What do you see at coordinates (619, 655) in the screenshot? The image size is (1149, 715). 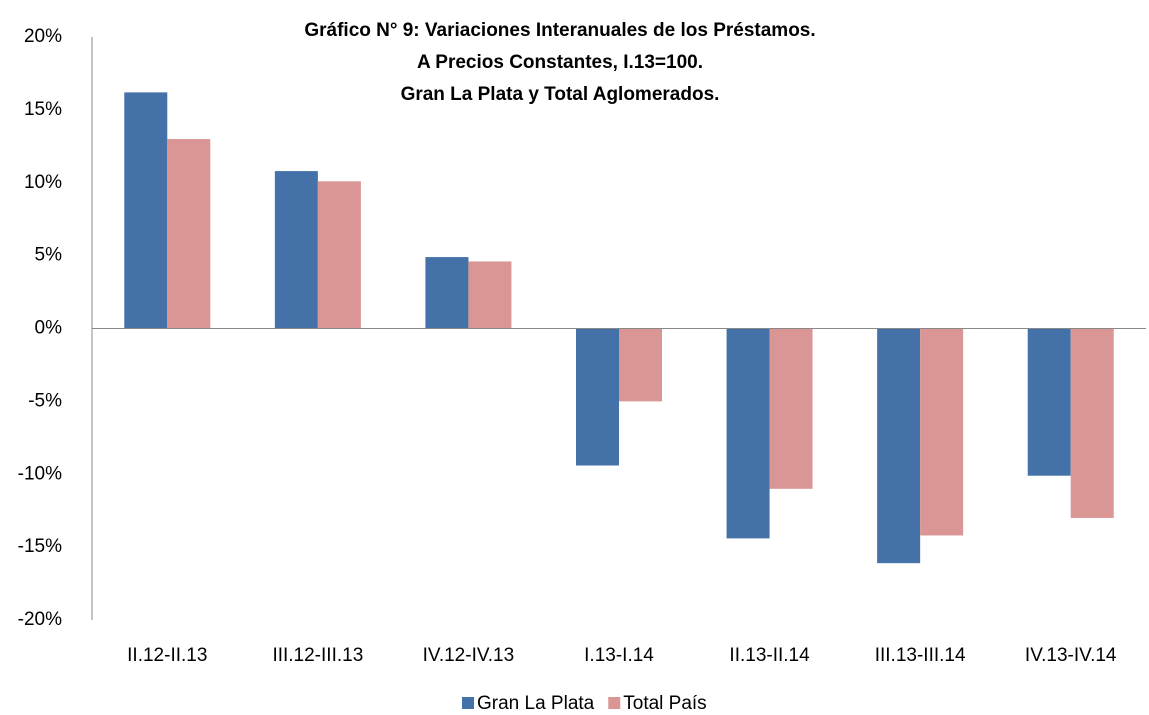 I see `x-tick-label: I.13-I.14` at bounding box center [619, 655].